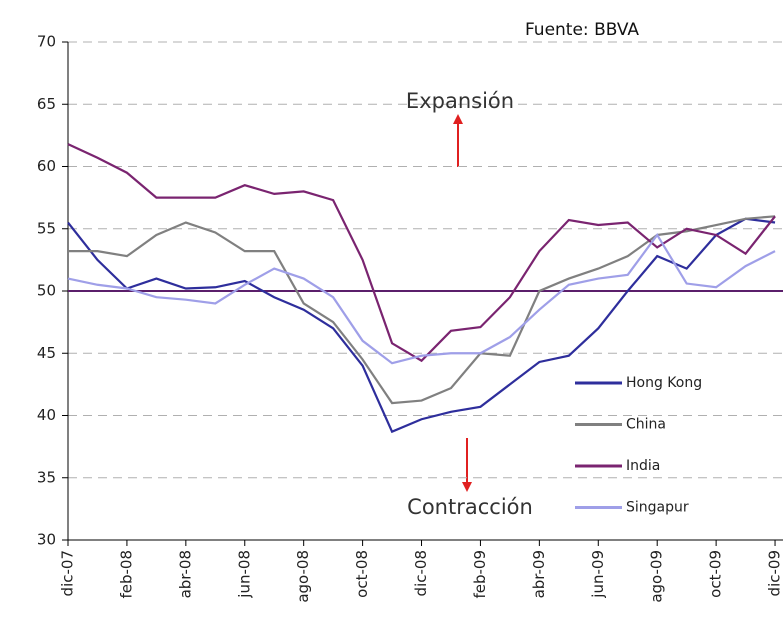  Describe the element at coordinates (46, 477) in the screenshot. I see `y-tick-label: 35` at that location.